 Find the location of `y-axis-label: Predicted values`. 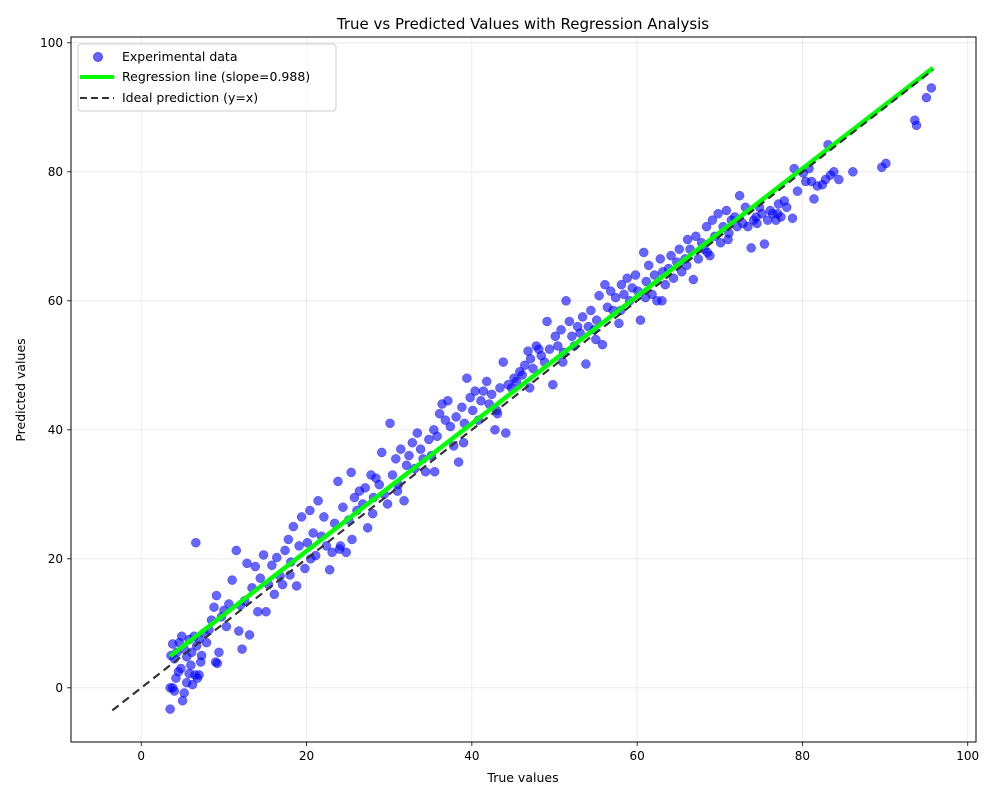

y-axis-label: Predicted values is located at coordinates (20, 389).